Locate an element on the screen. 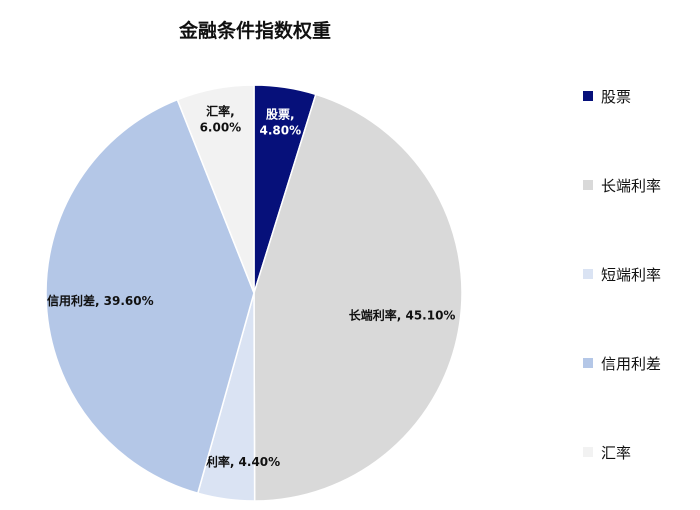 This screenshot has height=510, width=700. chart-title: 金融条件指数权重 is located at coordinates (254, 31).